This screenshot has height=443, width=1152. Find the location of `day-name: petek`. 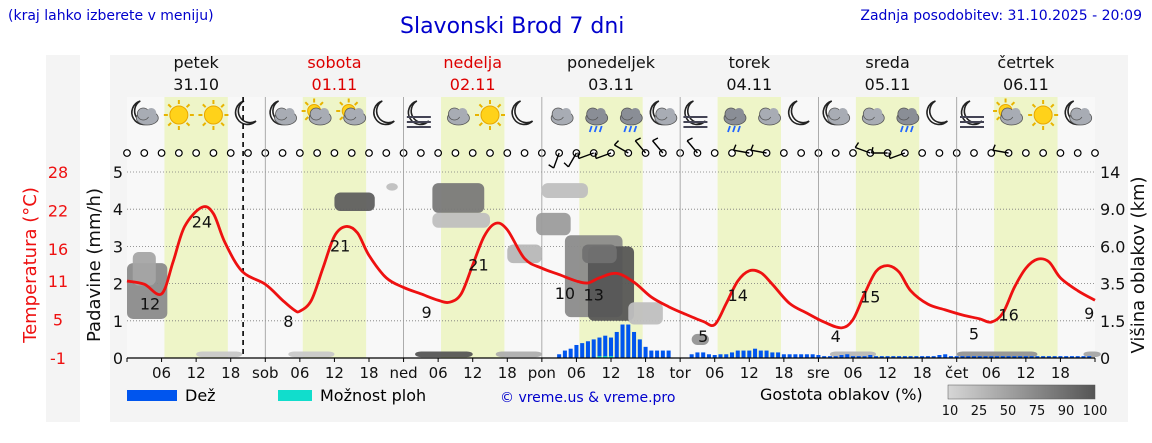

day-name: petek is located at coordinates (196, 62).